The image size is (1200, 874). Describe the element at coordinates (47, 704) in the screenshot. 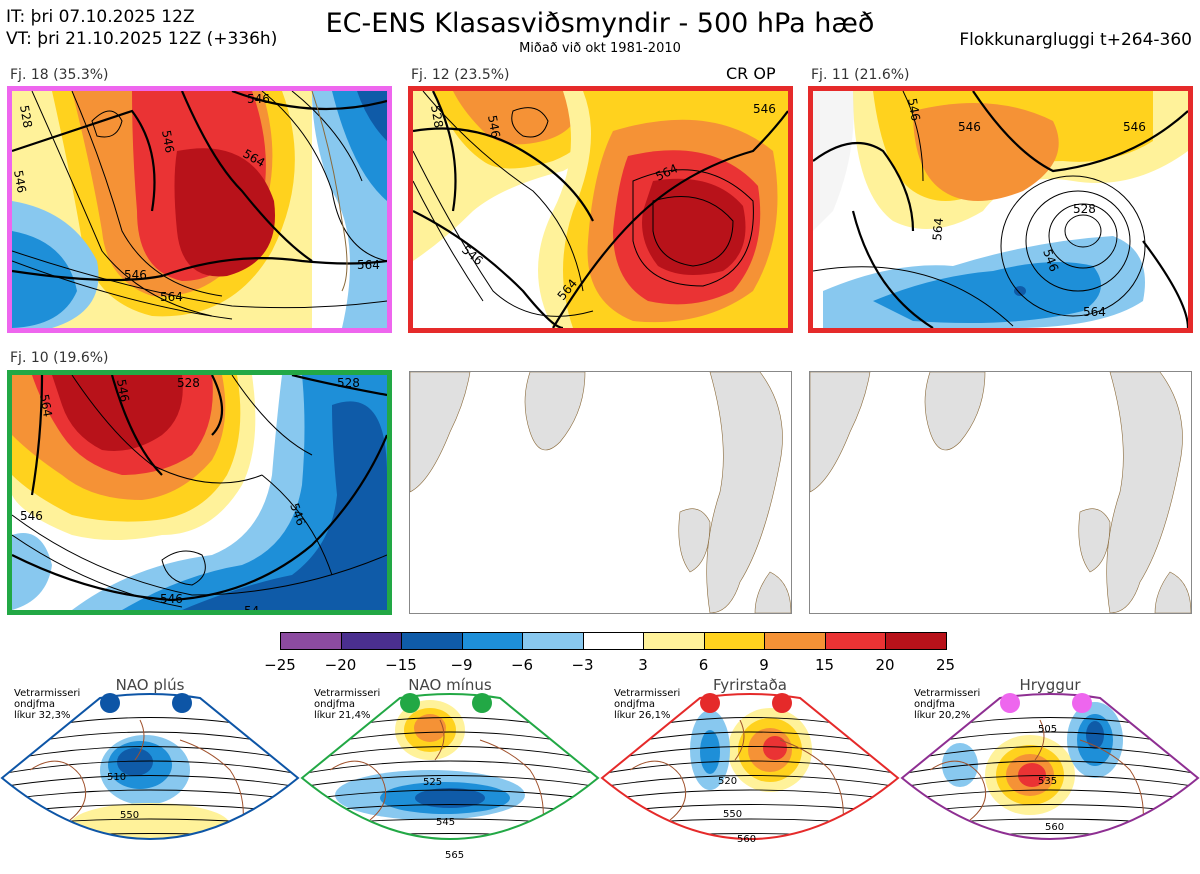

I see `regime-info: Vetrarmisseri ondjfma líkur 32,3%` at that location.